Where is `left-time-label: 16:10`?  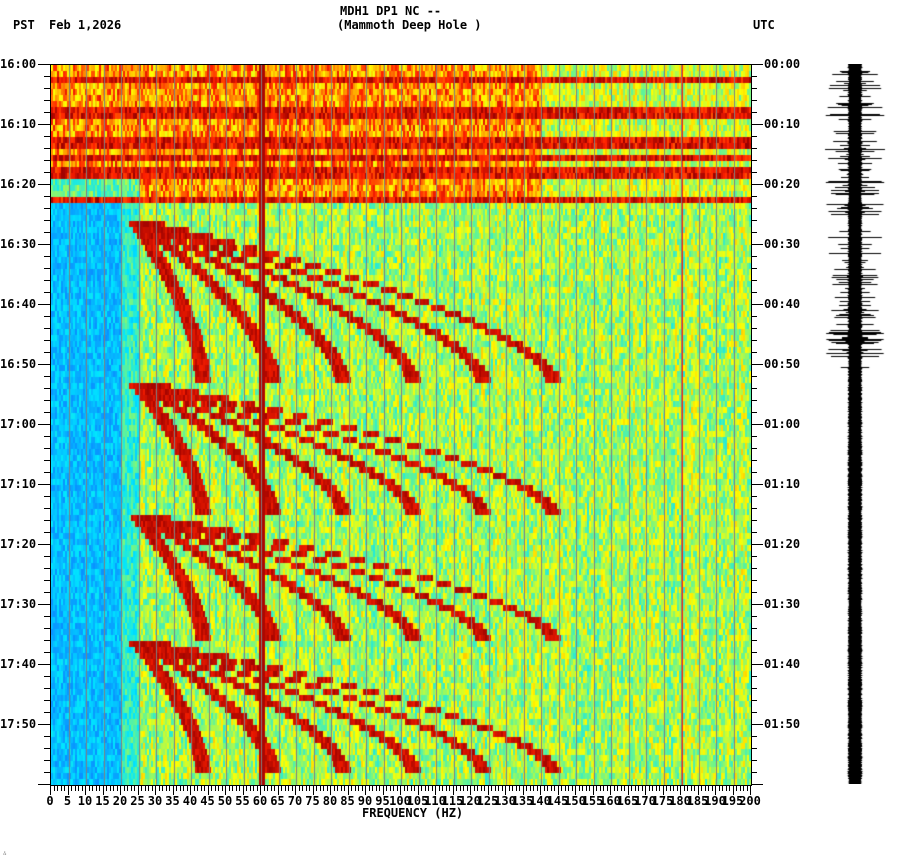 left-time-label: 16:10 is located at coordinates (18, 124).